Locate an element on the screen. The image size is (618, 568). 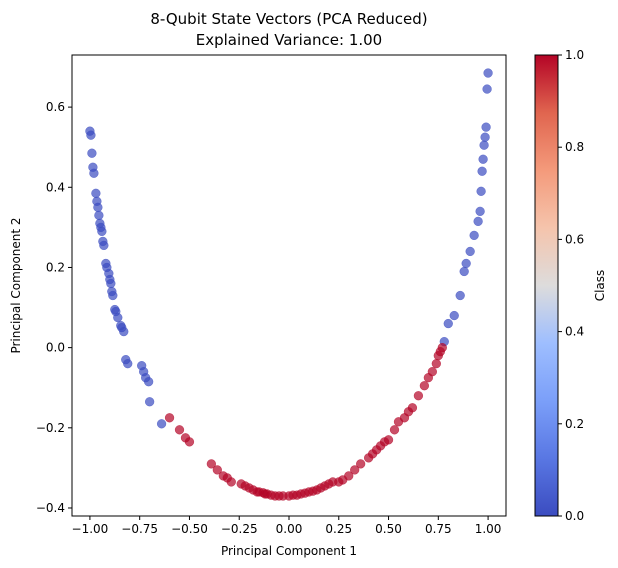
colorbar is located at coordinates (546, 285).